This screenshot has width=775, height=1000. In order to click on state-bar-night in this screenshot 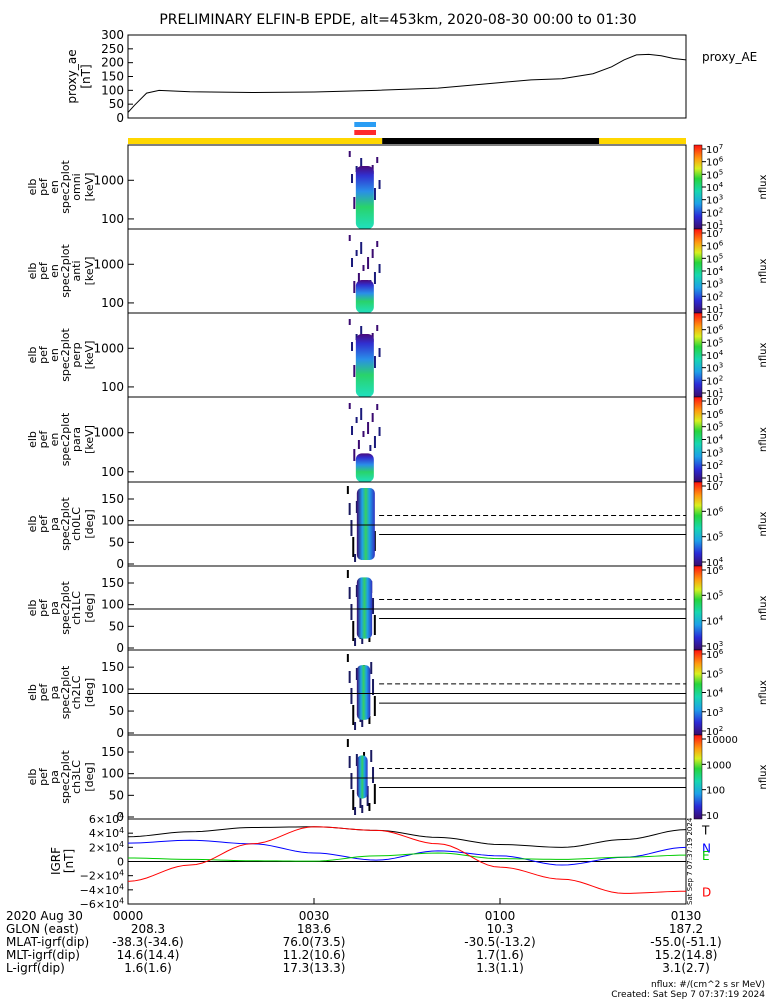, I will do `click(491, 141)`.